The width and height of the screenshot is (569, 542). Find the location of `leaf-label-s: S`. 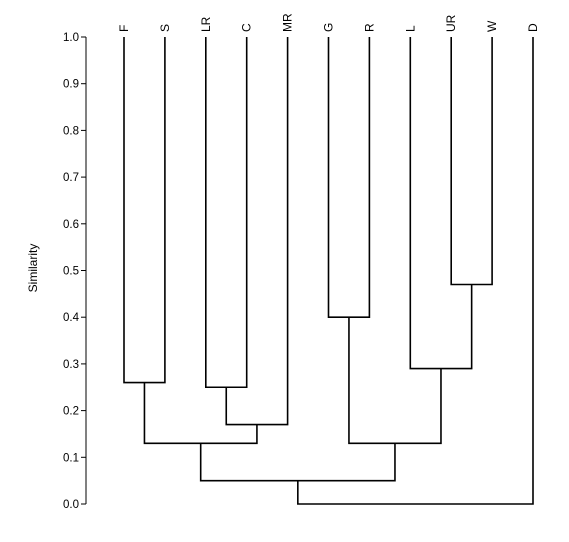

leaf-label-s: S is located at coordinates (165, 28).